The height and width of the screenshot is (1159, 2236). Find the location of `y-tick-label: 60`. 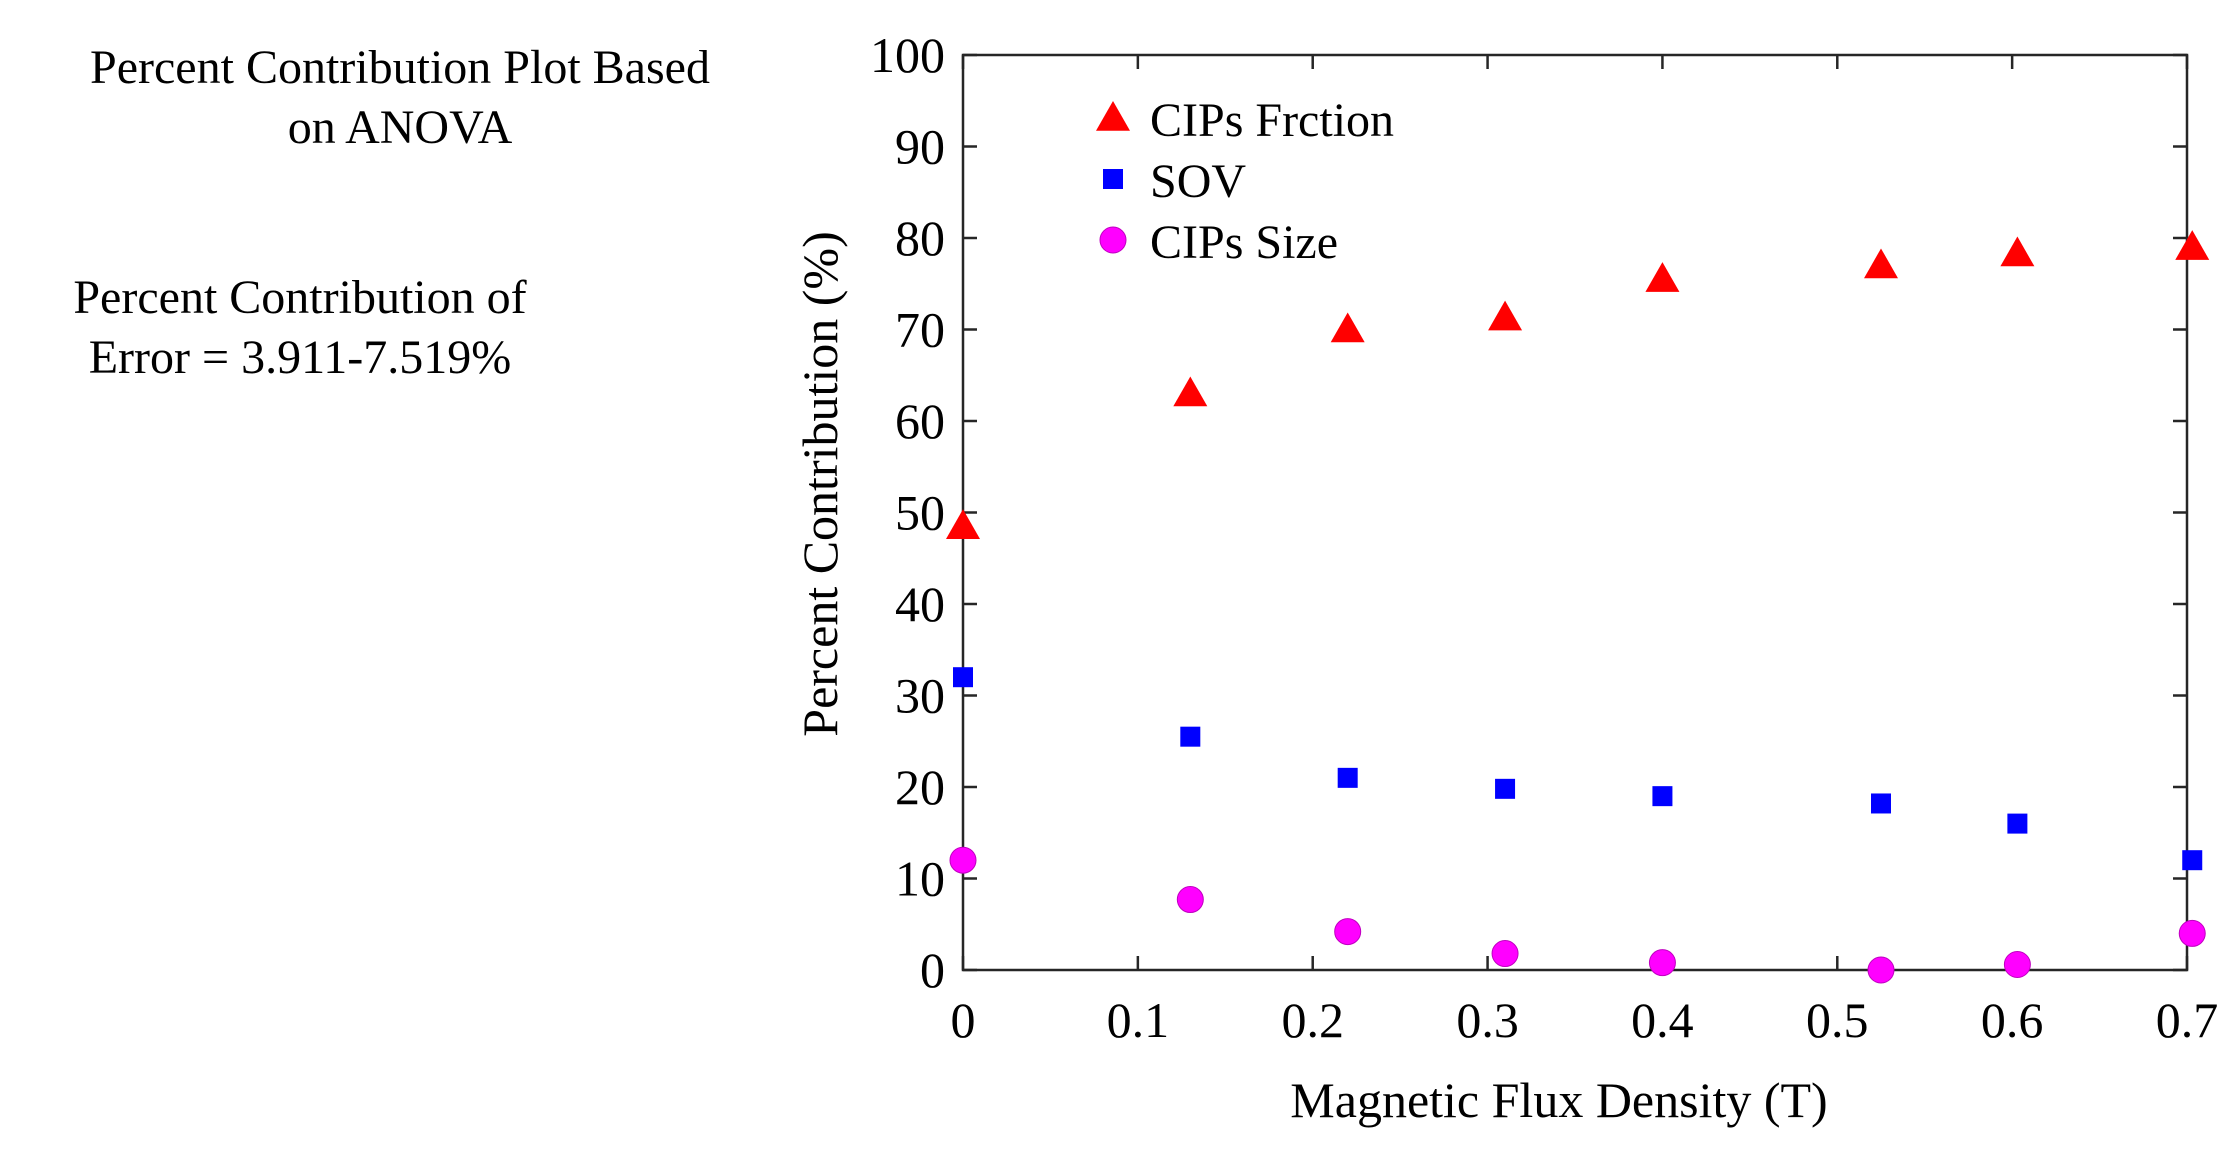

y-tick-label: 60 is located at coordinates (920, 421).